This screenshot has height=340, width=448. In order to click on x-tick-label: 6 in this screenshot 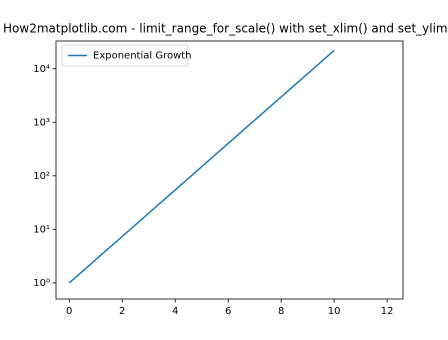, I will do `click(228, 311)`.